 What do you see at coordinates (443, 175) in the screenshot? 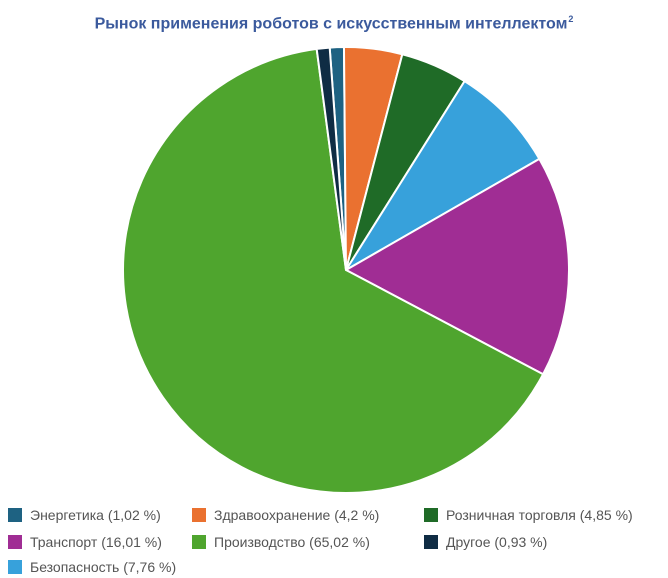
I see `pie-slice-security` at bounding box center [443, 175].